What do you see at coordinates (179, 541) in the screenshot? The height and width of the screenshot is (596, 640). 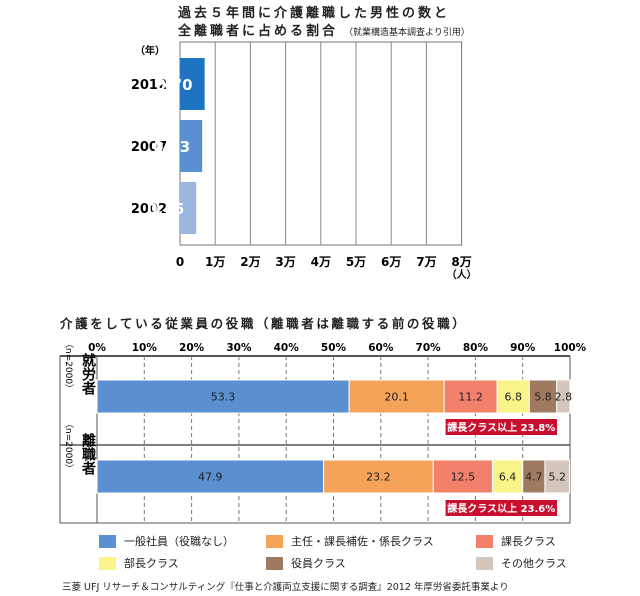 I see `legend-label: 一般社員（役職なし）` at bounding box center [179, 541].